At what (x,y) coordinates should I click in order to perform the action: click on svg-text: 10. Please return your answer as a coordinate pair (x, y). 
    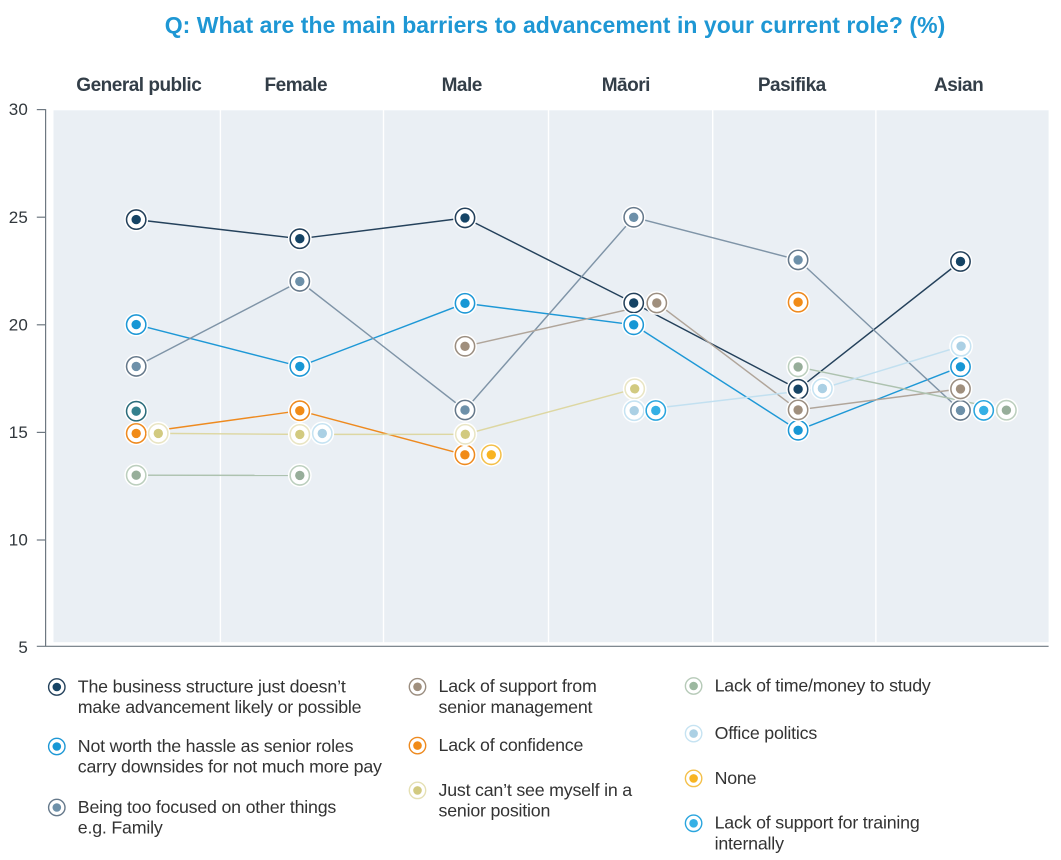
    Looking at the image, I should click on (18, 540).